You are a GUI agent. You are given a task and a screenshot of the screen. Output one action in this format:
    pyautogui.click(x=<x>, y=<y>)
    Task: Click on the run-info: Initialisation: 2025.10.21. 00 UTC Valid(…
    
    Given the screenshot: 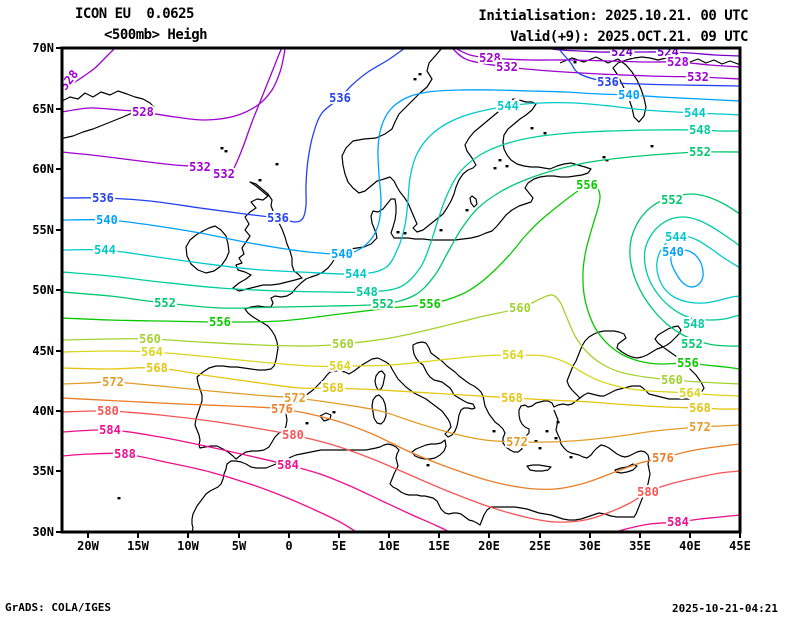 What is the action you would take?
    pyautogui.click(x=613, y=27)
    